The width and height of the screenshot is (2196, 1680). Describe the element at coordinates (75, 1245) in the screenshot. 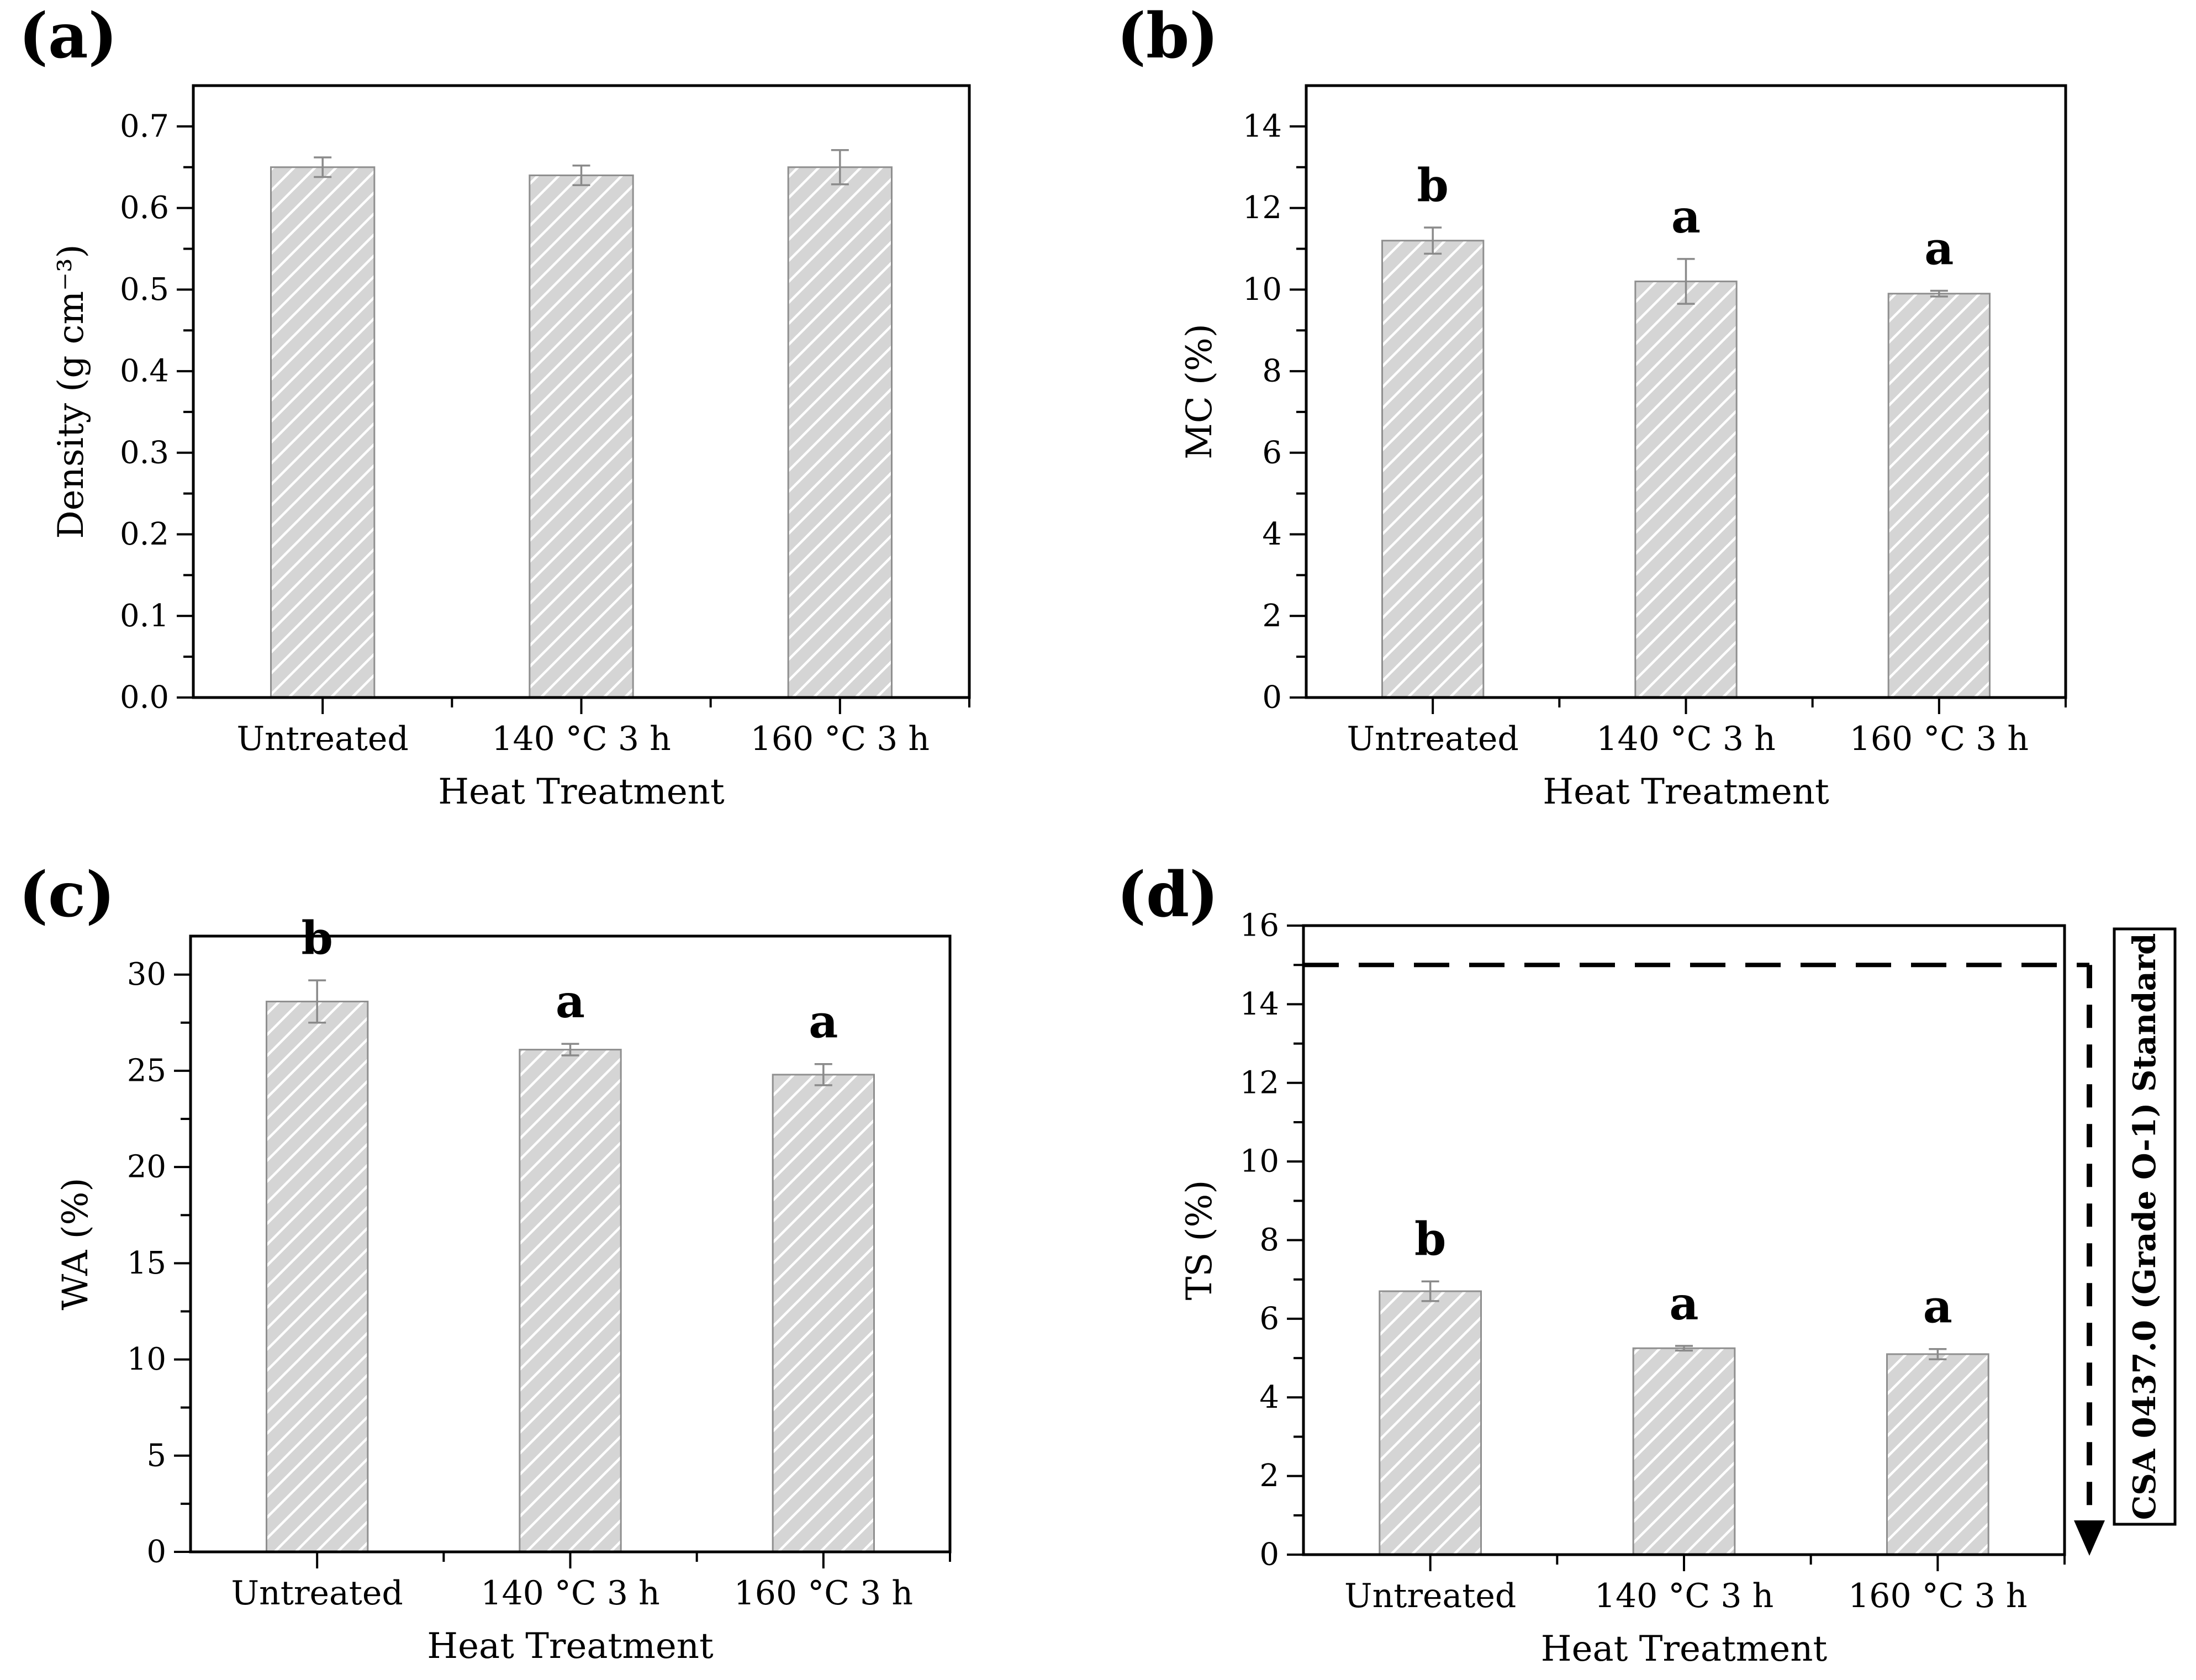

I see `y-axis-title: WA (%)` at that location.